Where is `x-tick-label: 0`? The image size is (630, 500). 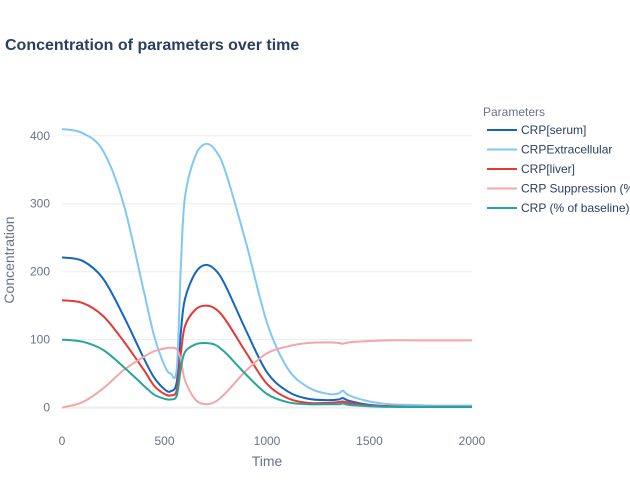
x-tick-label: 0 is located at coordinates (62, 441).